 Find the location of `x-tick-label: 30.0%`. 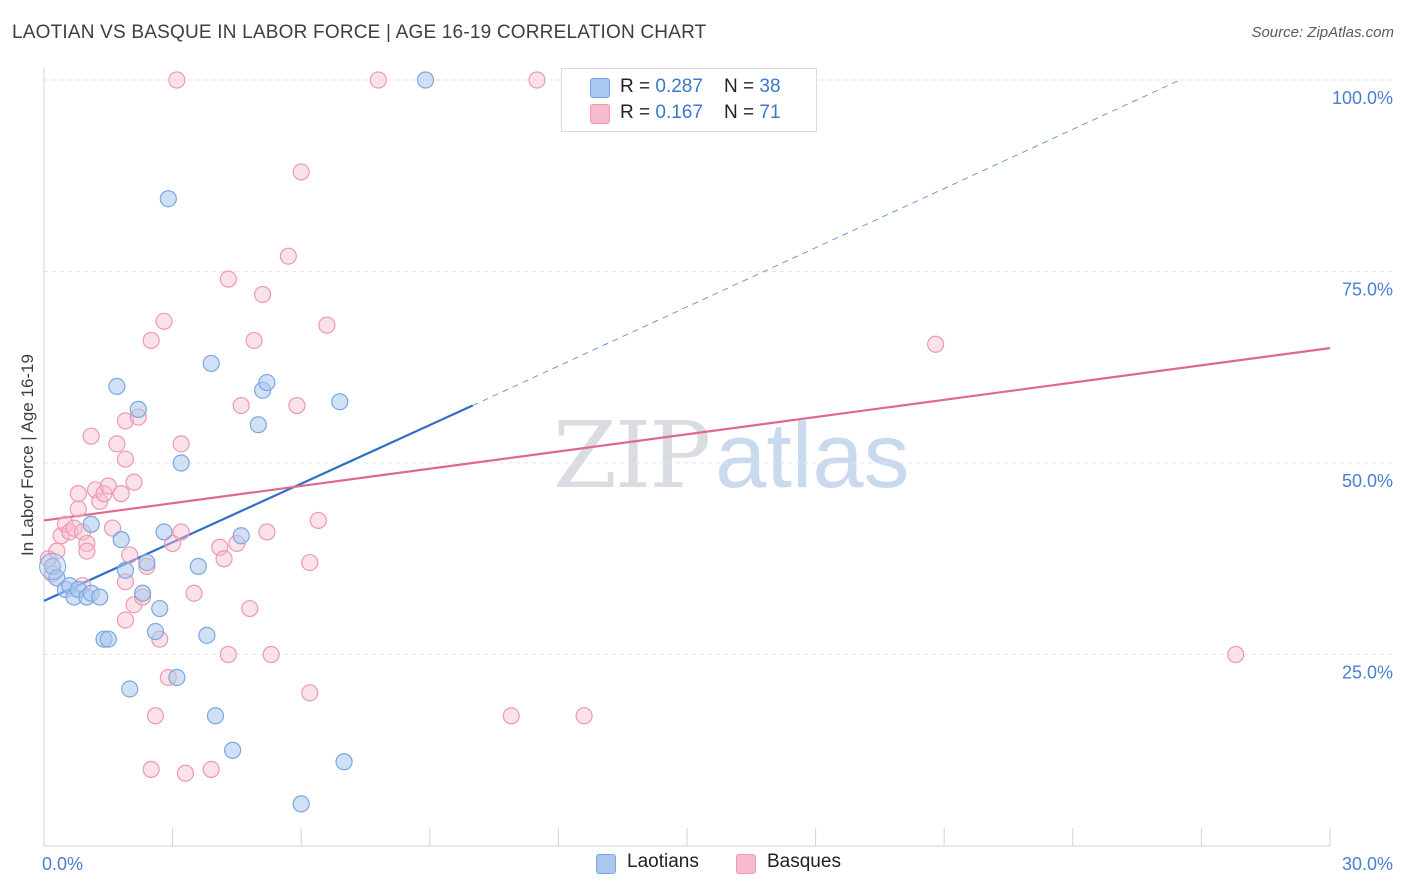

x-tick-label: 30.0% is located at coordinates (1367, 864).